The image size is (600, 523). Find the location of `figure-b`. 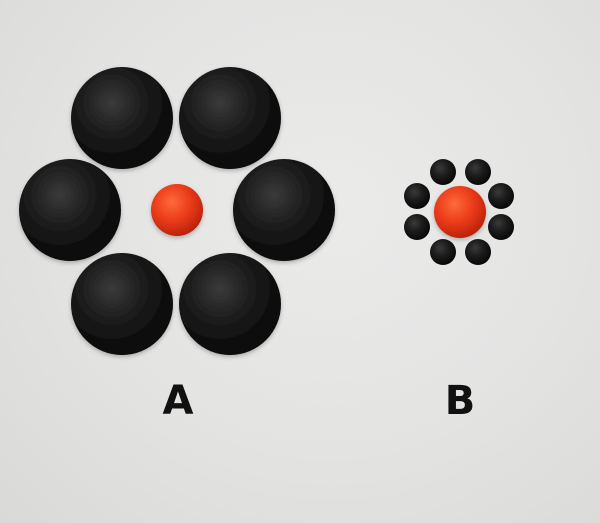

figure-b is located at coordinates (459, 212).